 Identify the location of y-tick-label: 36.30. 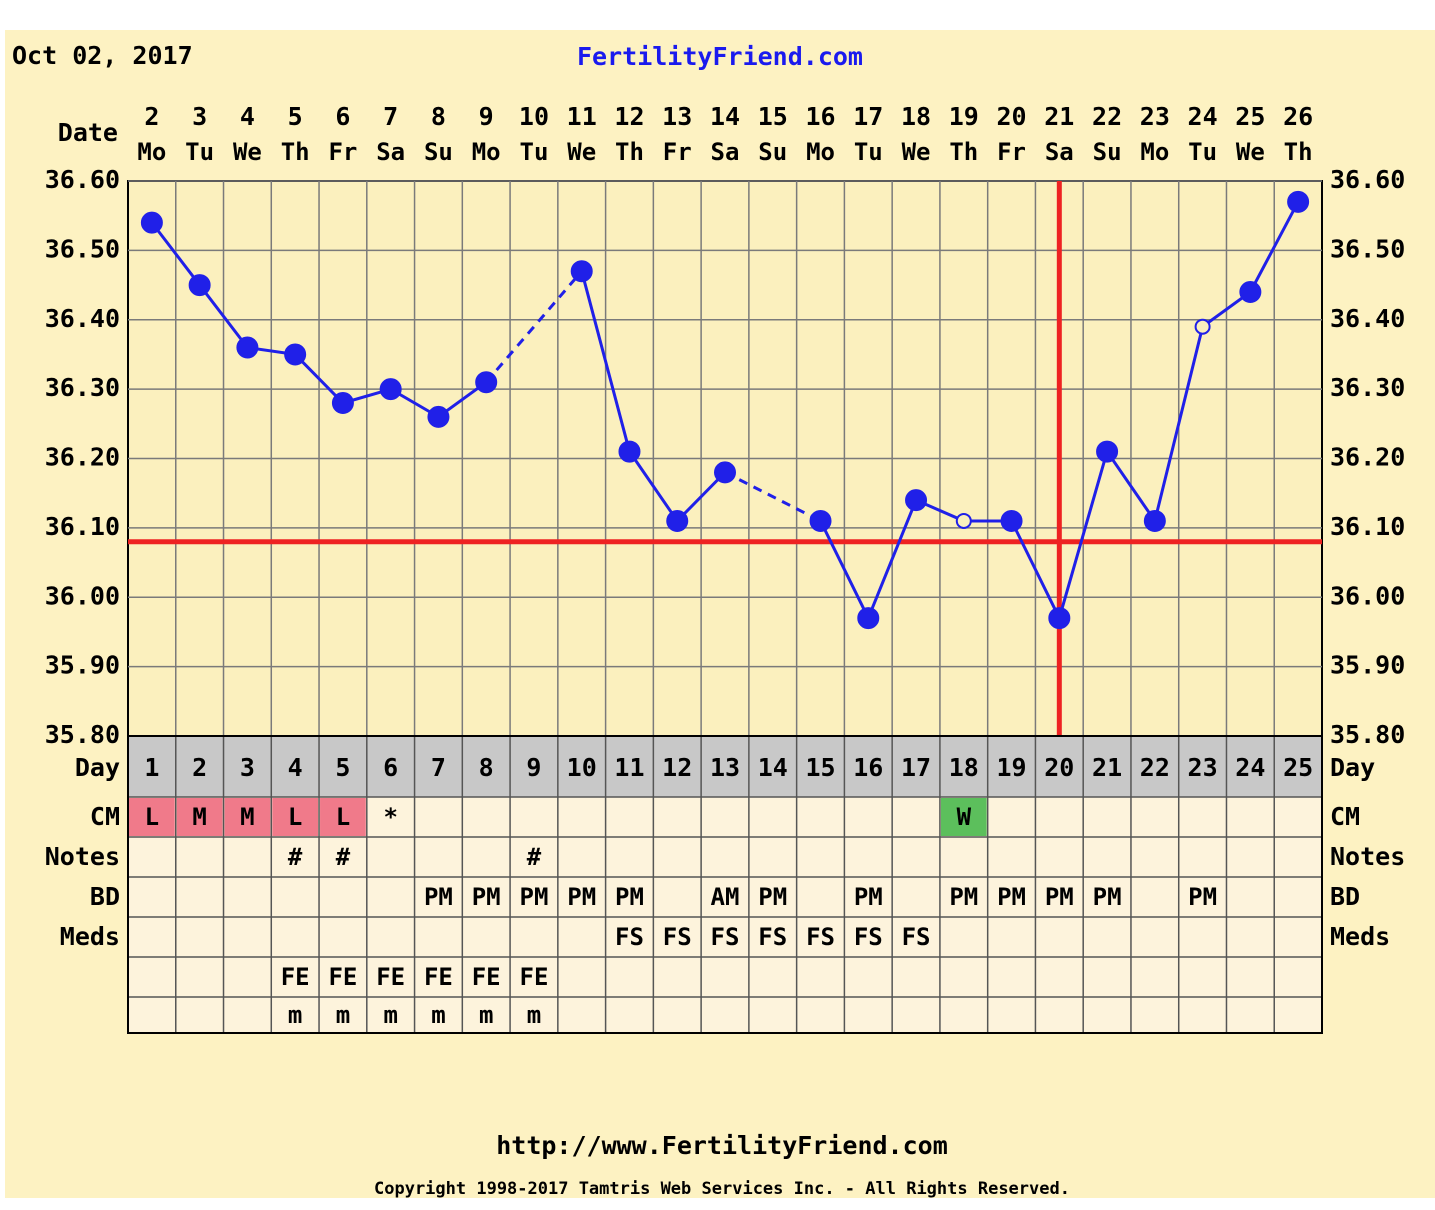
(82, 387).